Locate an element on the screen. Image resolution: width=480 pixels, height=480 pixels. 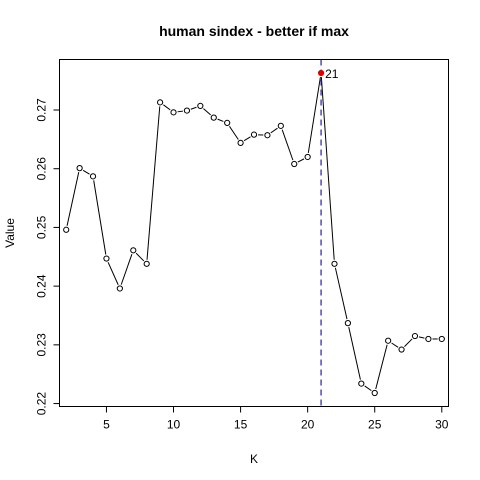
x-tick-label: 10 is located at coordinates (174, 425).